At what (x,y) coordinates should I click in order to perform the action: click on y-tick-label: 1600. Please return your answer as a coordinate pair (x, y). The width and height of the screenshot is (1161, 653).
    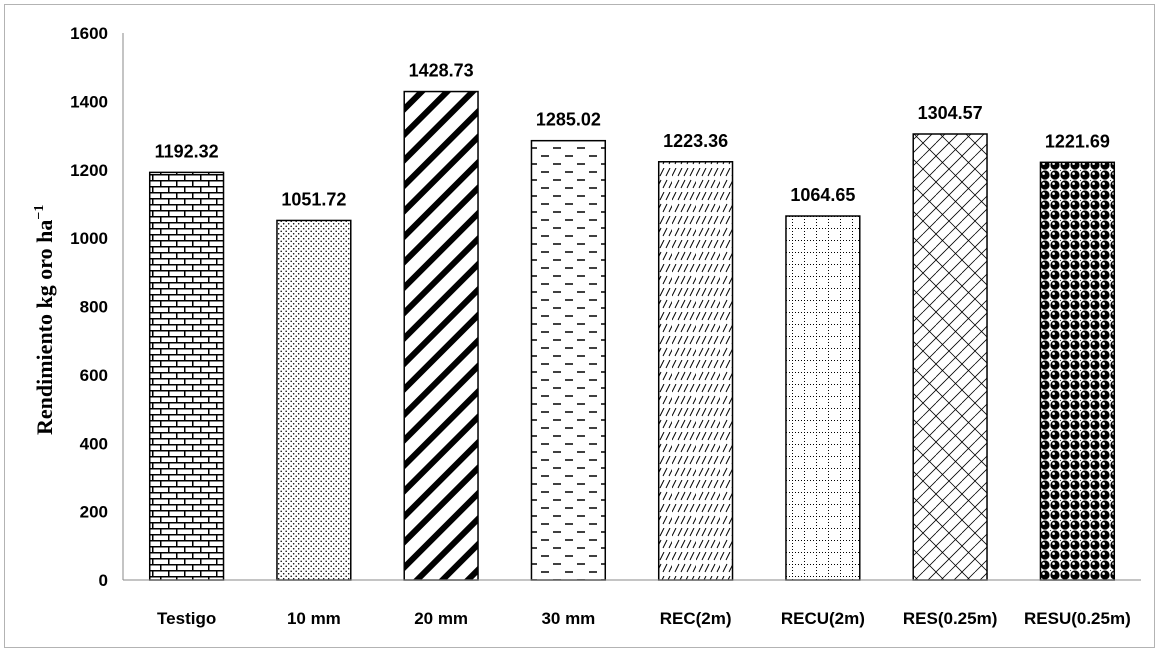
    Looking at the image, I should click on (89, 33).